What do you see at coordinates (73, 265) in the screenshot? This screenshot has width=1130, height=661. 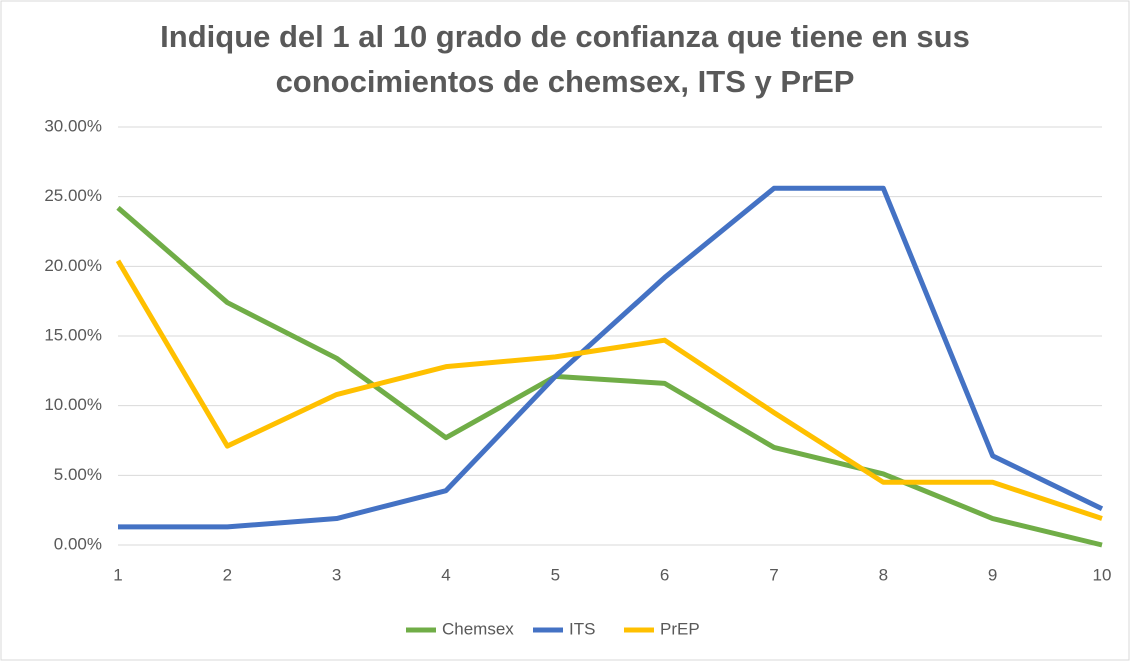 I see `y-tick-label: 20.00%` at bounding box center [73, 265].